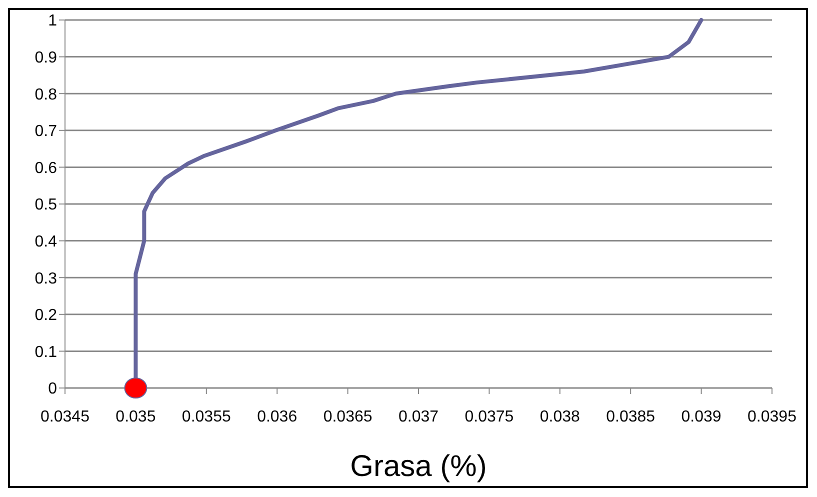 The height and width of the screenshot is (497, 817). Describe the element at coordinates (46, 205) in the screenshot. I see `y-tick-label: 0.5` at that location.